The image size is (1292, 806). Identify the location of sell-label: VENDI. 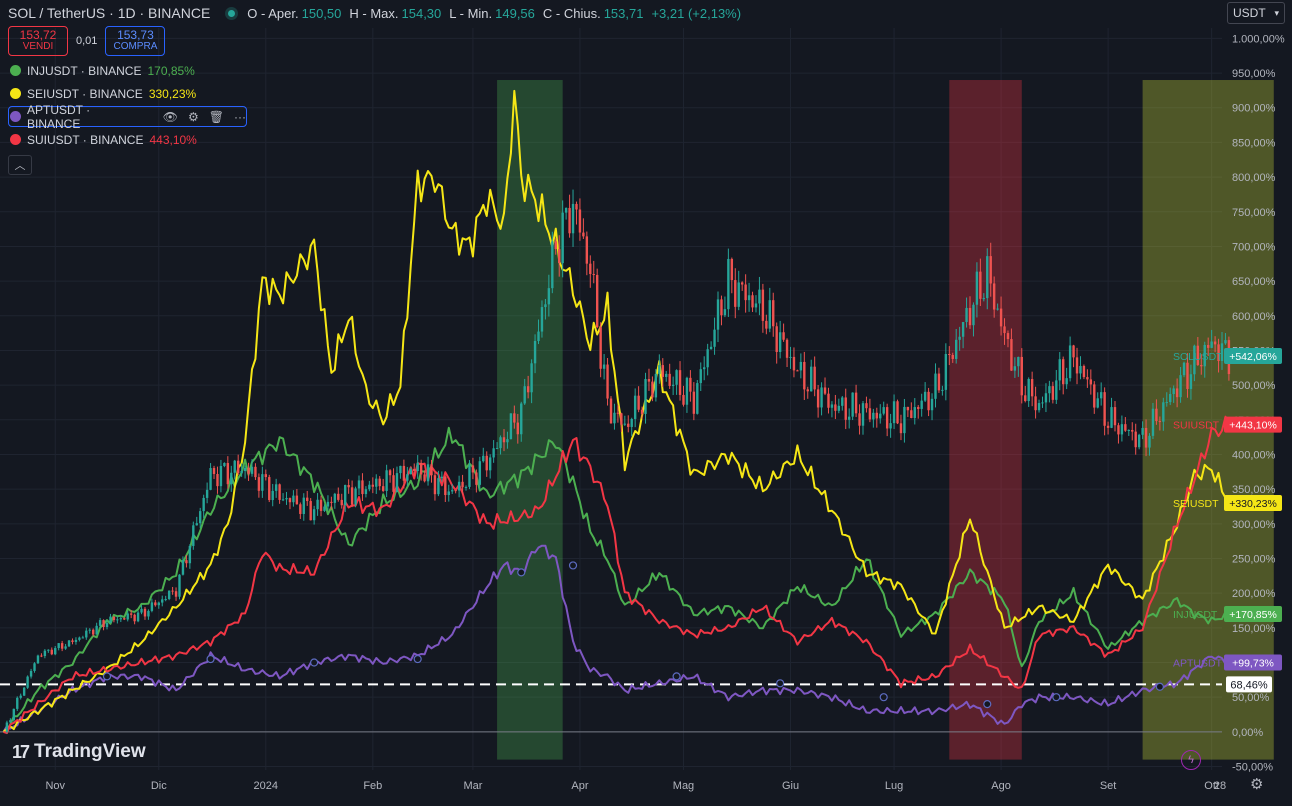
(38, 46).